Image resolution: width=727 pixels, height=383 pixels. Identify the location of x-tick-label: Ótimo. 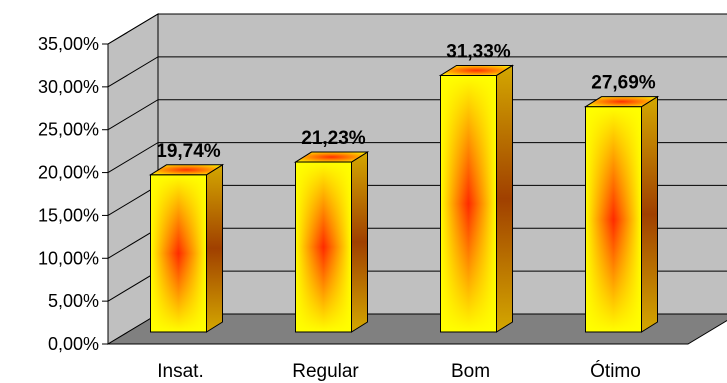
(615, 371).